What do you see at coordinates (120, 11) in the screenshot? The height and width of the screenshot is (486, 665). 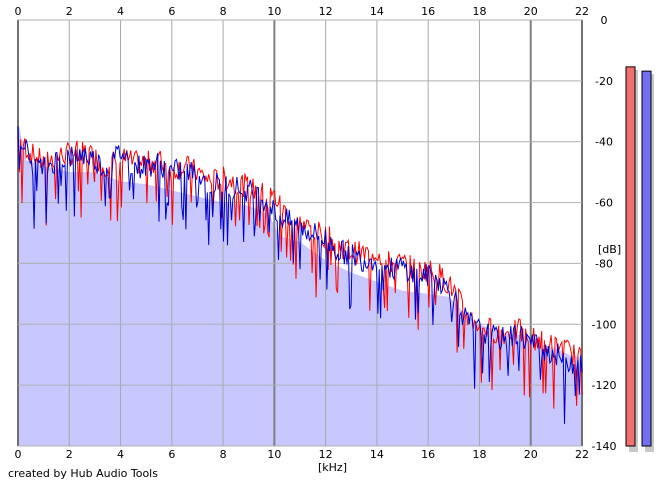 I see `x-tick-label-top: 4` at bounding box center [120, 11].